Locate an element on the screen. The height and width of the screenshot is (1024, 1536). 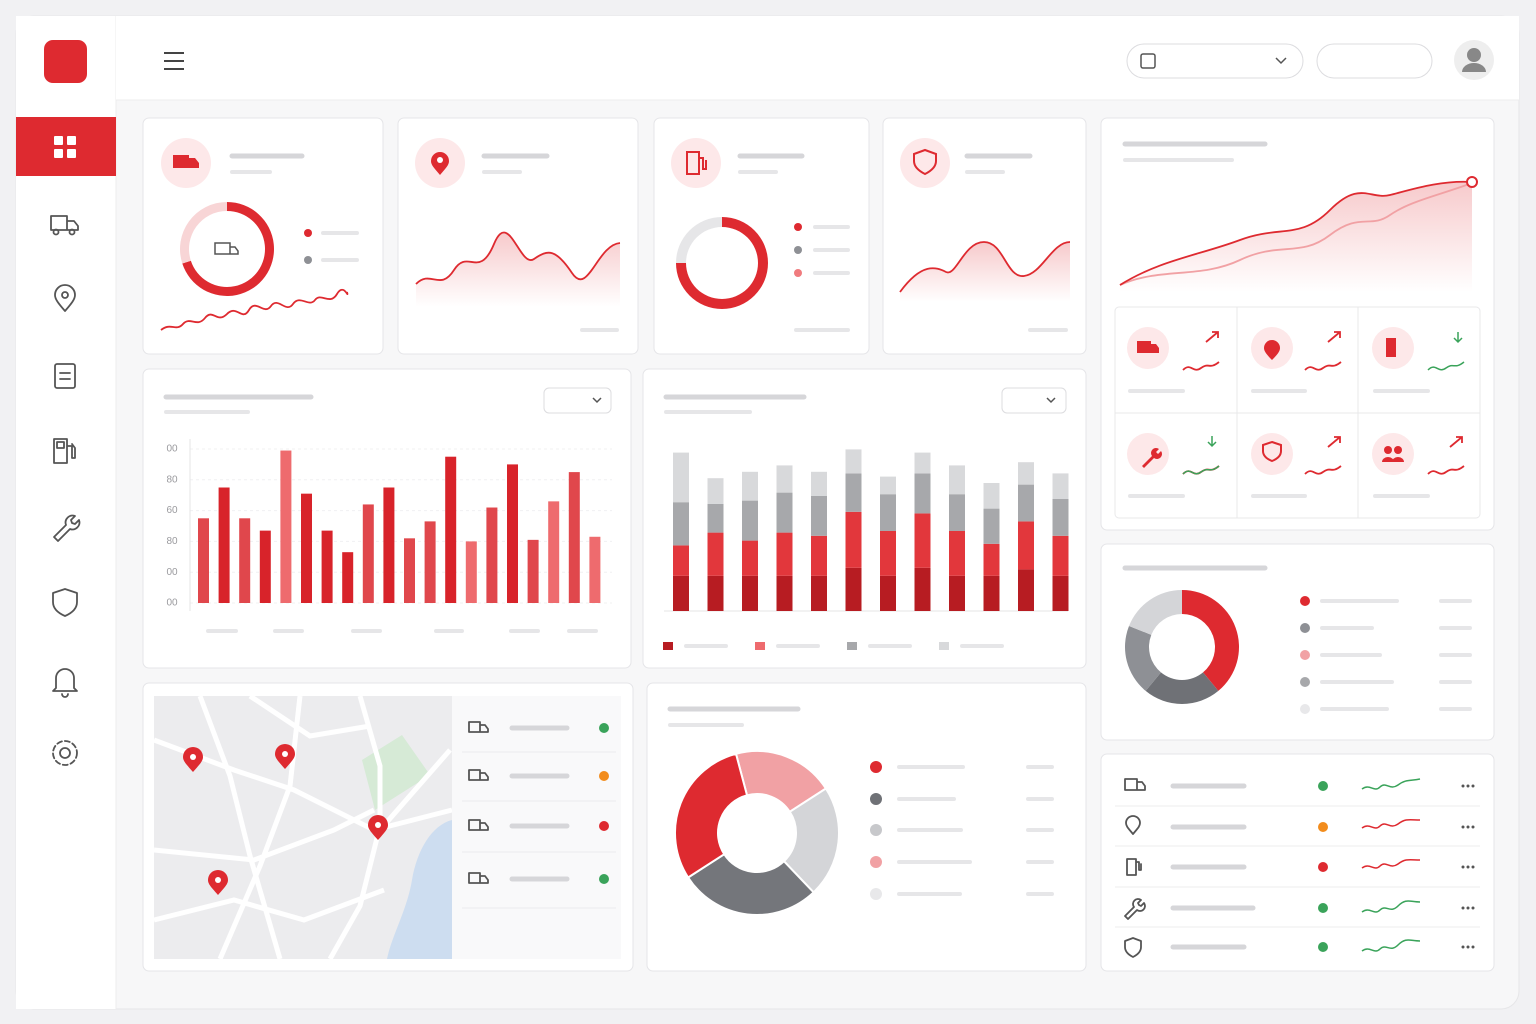
nav-dashboard is located at coordinates (66, 146).